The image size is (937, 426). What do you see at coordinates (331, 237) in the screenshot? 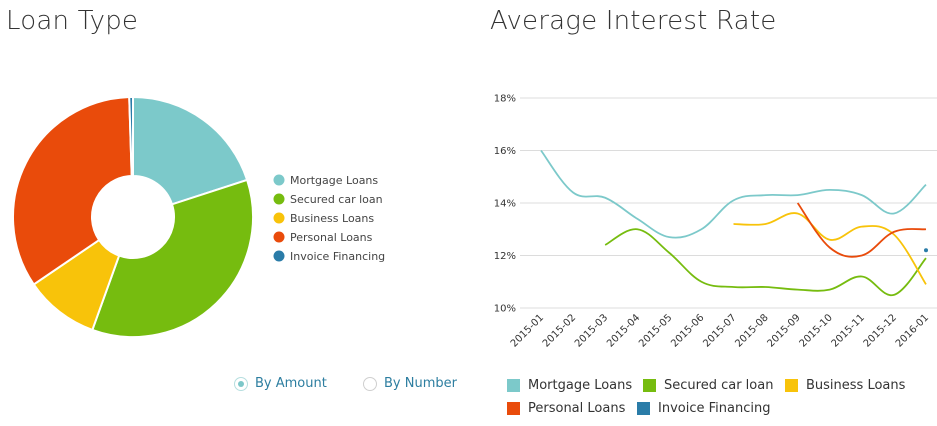
I see `pie-legend-label-personal-loans: Personal Loans` at bounding box center [331, 237].